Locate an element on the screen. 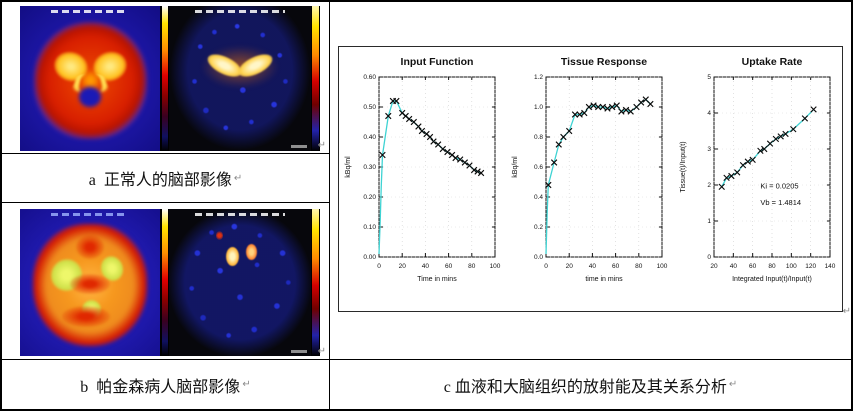 The height and width of the screenshot is (411, 853). pet-scan-parkinson-left is located at coordinates (90, 282).